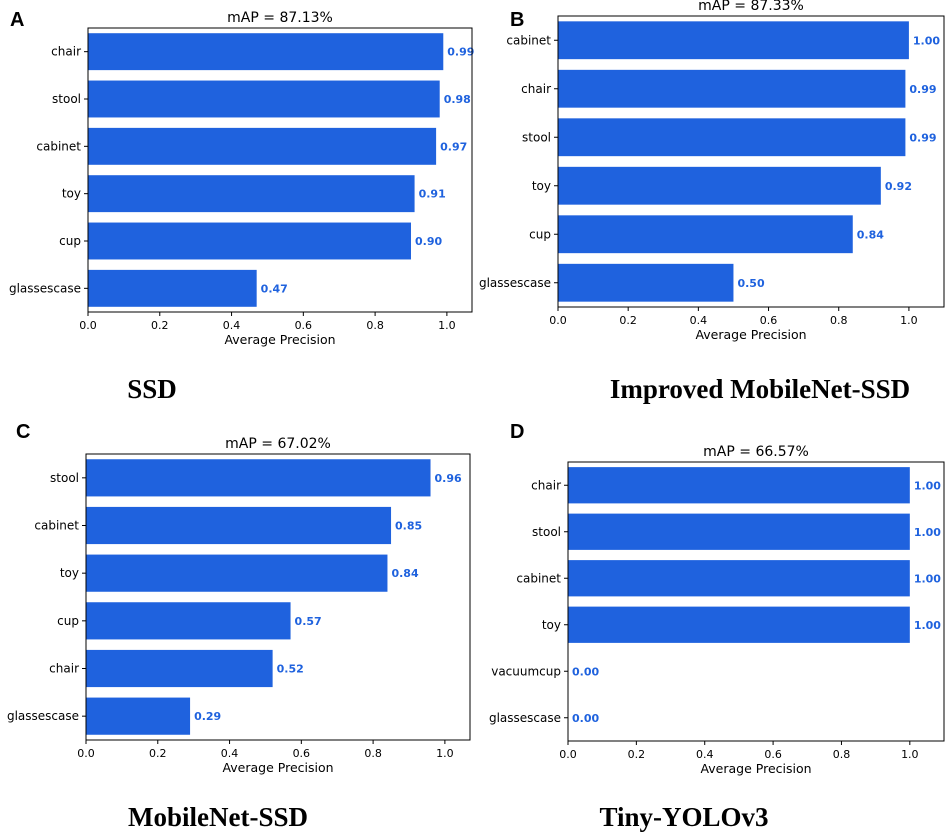 The image size is (948, 835). I want to click on value-label: 0.90, so click(428, 241).